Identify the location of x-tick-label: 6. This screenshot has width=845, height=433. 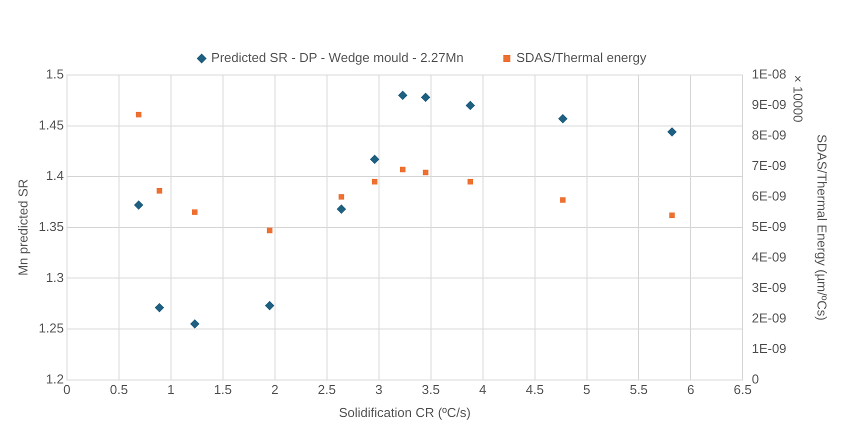
(690, 390).